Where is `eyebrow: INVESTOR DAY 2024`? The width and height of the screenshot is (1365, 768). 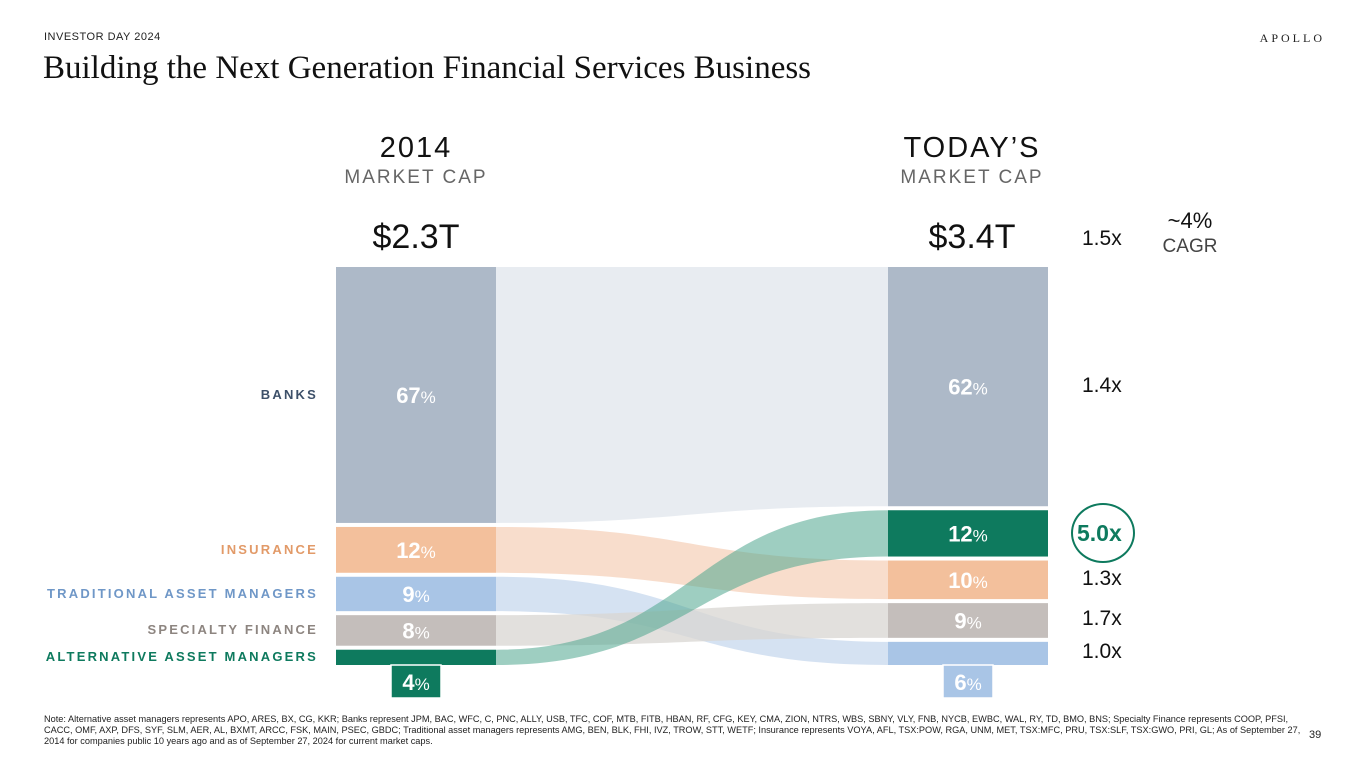 eyebrow: INVESTOR DAY 2024 is located at coordinates (102, 37).